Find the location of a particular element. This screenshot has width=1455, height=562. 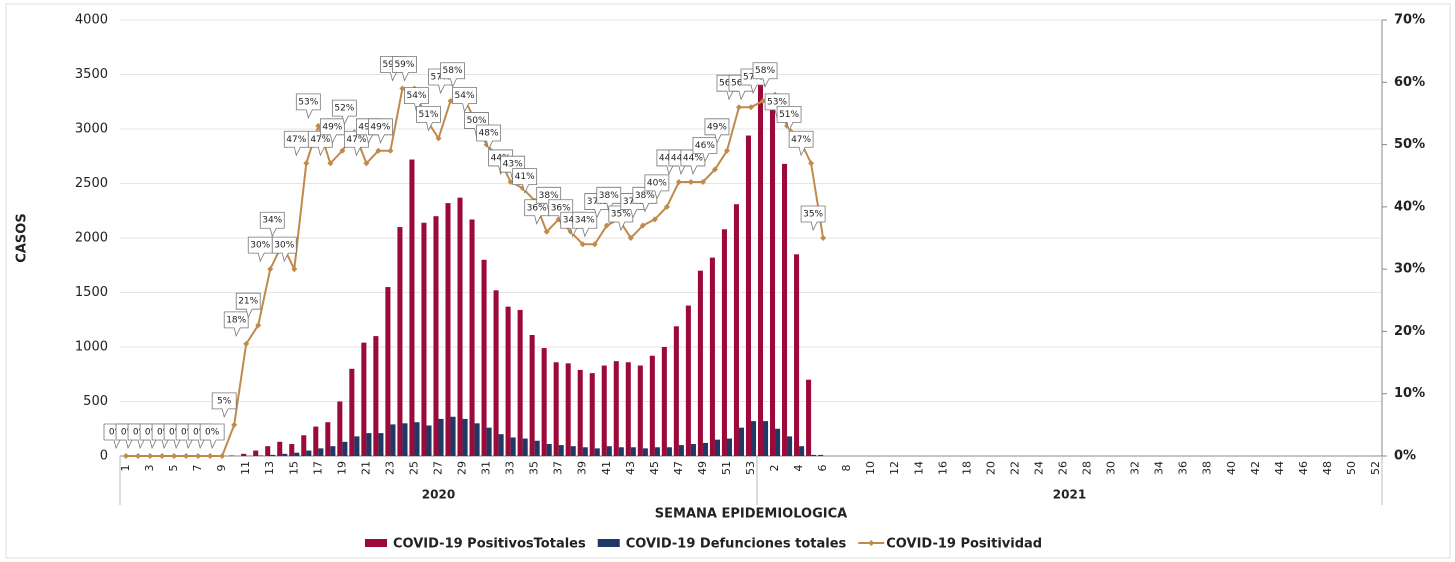

x-tick-label: 27 is located at coordinates (438, 468).